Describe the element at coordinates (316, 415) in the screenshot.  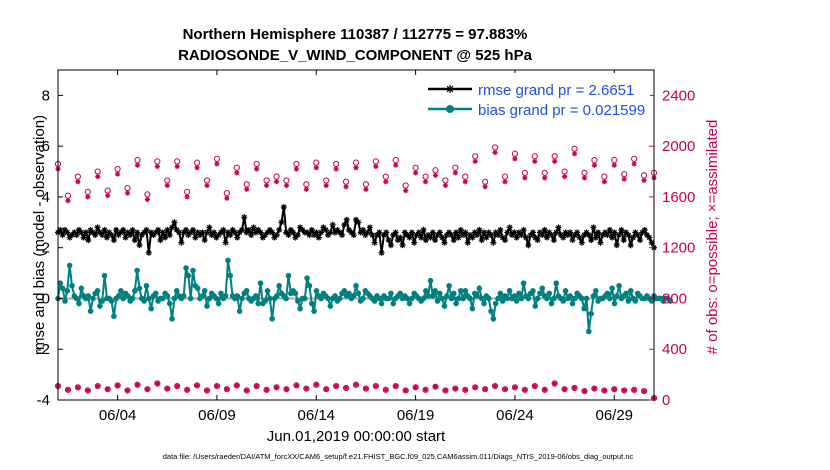
I see `x-tick-label: 06/14` at that location.